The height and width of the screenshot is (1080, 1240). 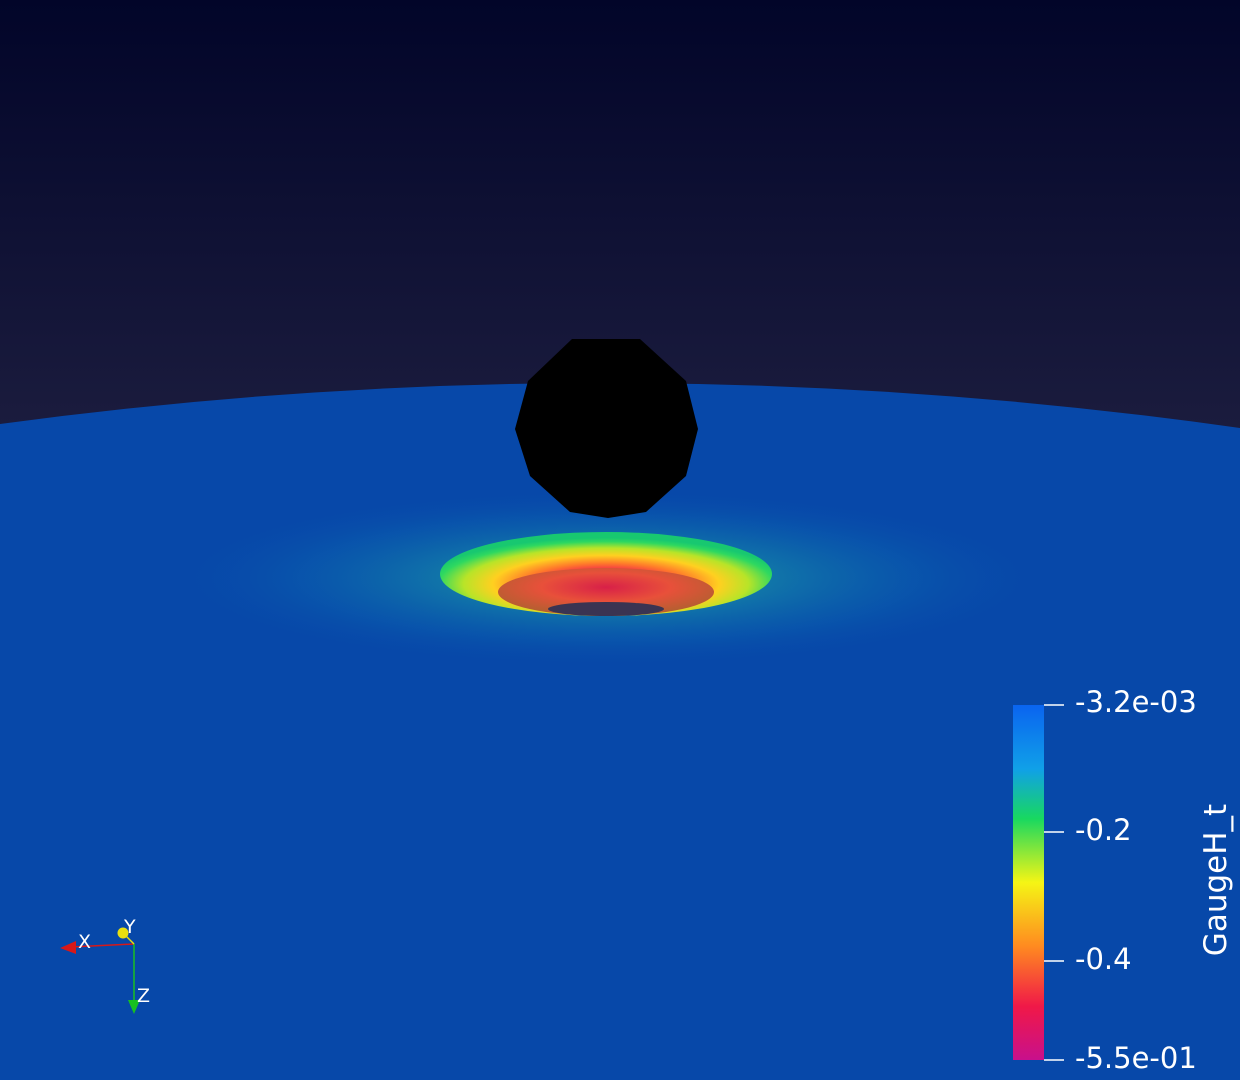 I want to click on colorbar-gradient, so click(x=1028, y=882).